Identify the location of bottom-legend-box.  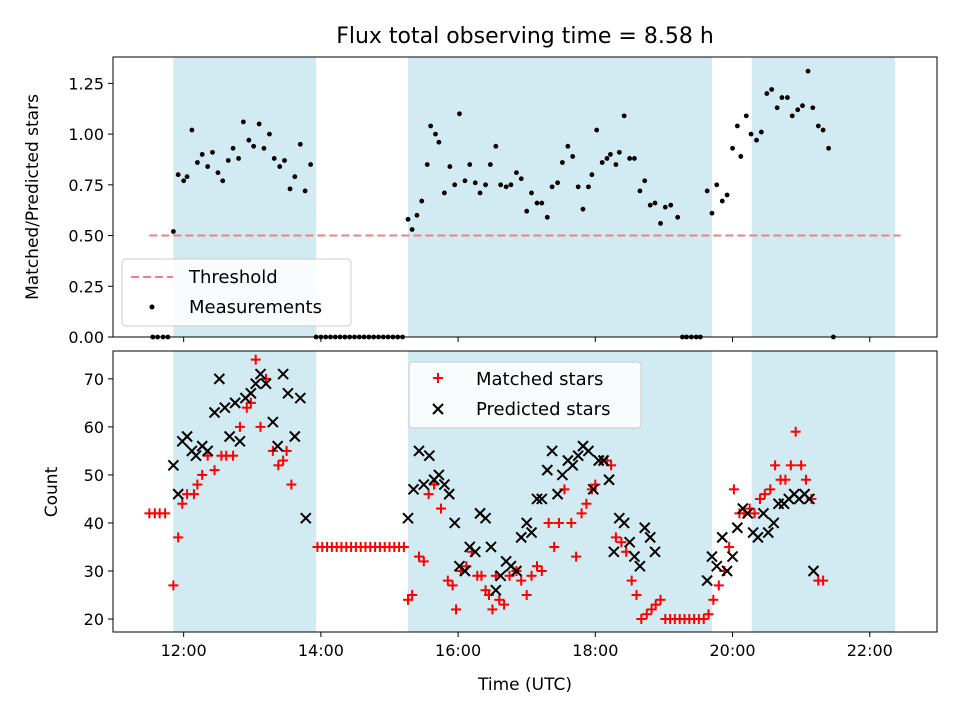
(525, 395).